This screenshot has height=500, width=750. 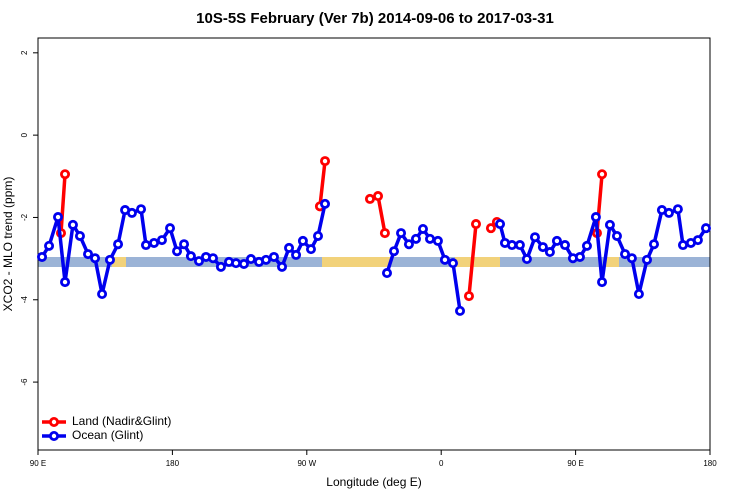 What do you see at coordinates (24, 217) in the screenshot?
I see `y-tick-label: -2` at bounding box center [24, 217].